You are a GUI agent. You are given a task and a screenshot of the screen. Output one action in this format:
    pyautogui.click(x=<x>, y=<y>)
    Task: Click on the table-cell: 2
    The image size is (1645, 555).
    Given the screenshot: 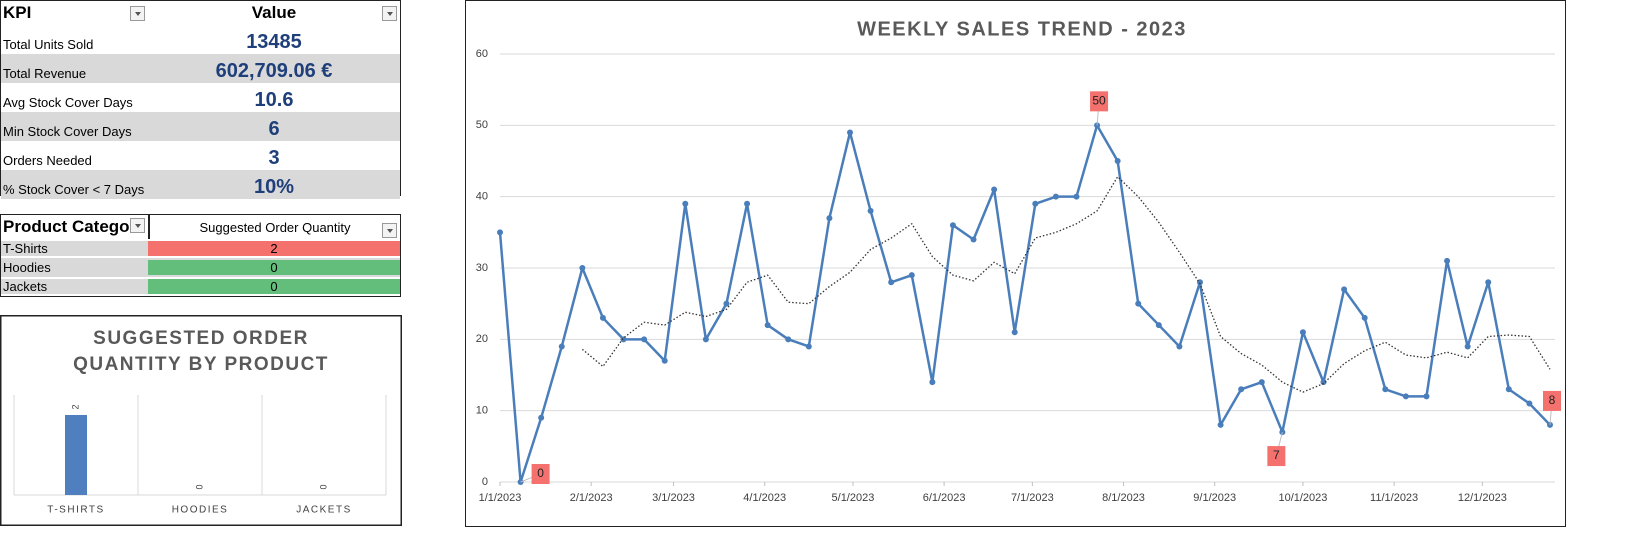 What is the action you would take?
    pyautogui.click(x=274, y=248)
    